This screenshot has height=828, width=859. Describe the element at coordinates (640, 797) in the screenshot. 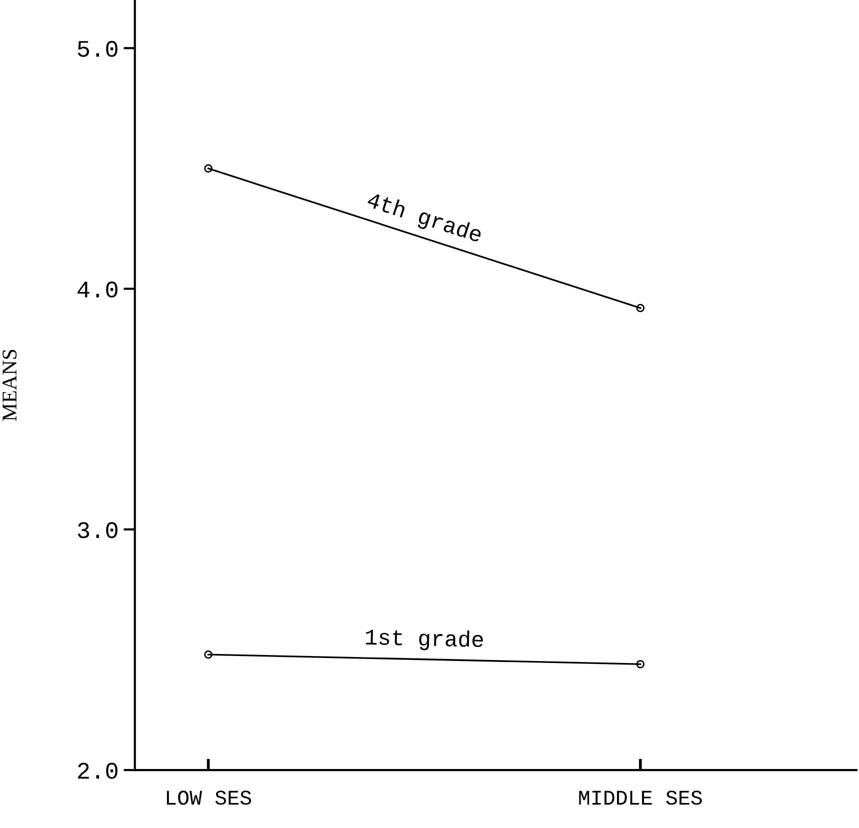

I see `x-tick-label: MIDDLE SES` at that location.